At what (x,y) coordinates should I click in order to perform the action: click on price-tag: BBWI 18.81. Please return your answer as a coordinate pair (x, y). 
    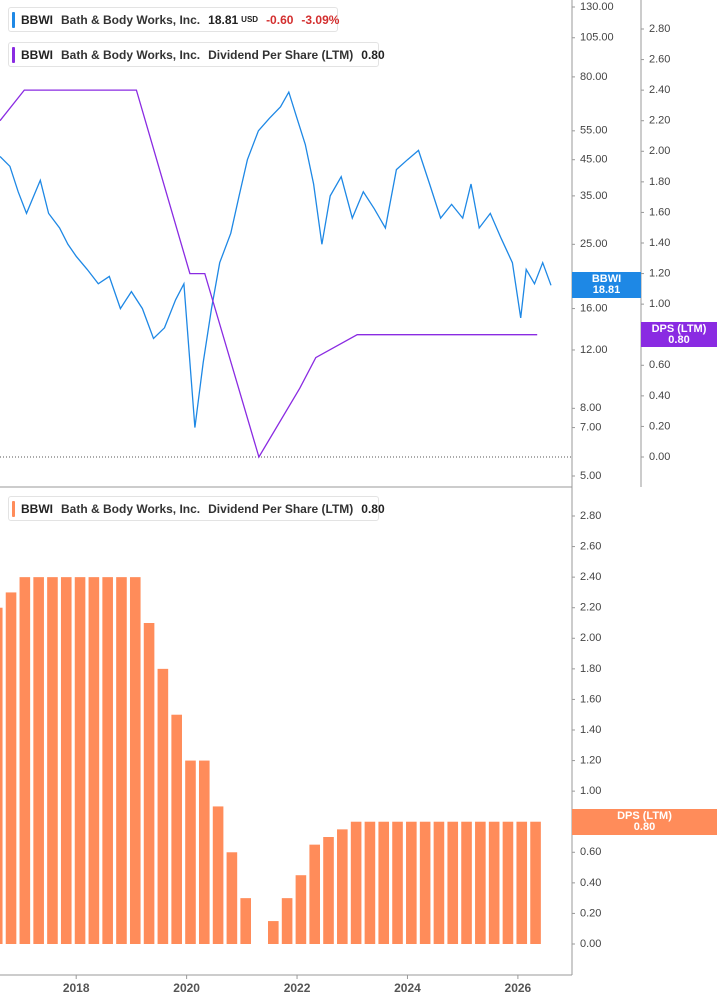
    Looking at the image, I should click on (606, 285).